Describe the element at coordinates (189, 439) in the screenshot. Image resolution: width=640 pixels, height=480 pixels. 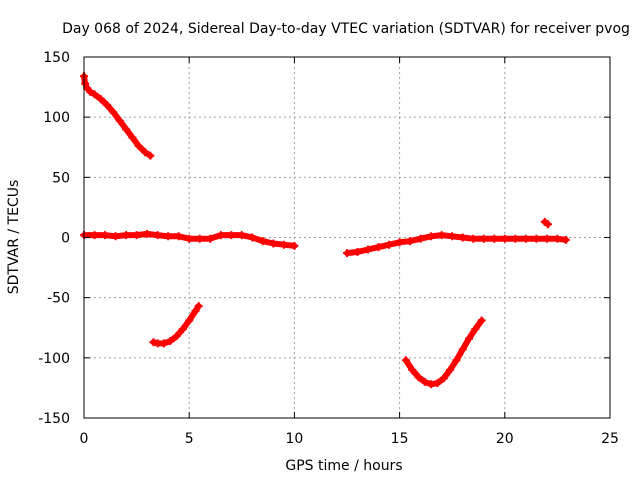
I see `x-tick-label: 5` at that location.